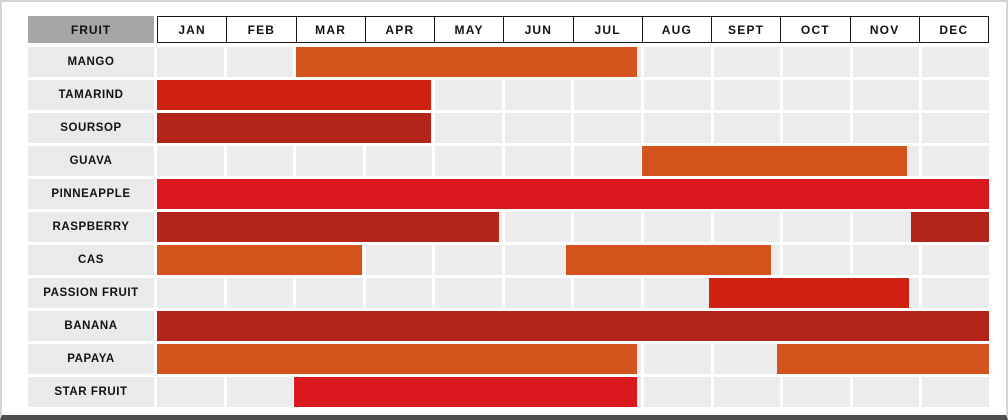 Image resolution: width=1008 pixels, height=420 pixels. Describe the element at coordinates (91, 392) in the screenshot. I see `fruit-label-star-fruit: STAR FRUIT` at that location.